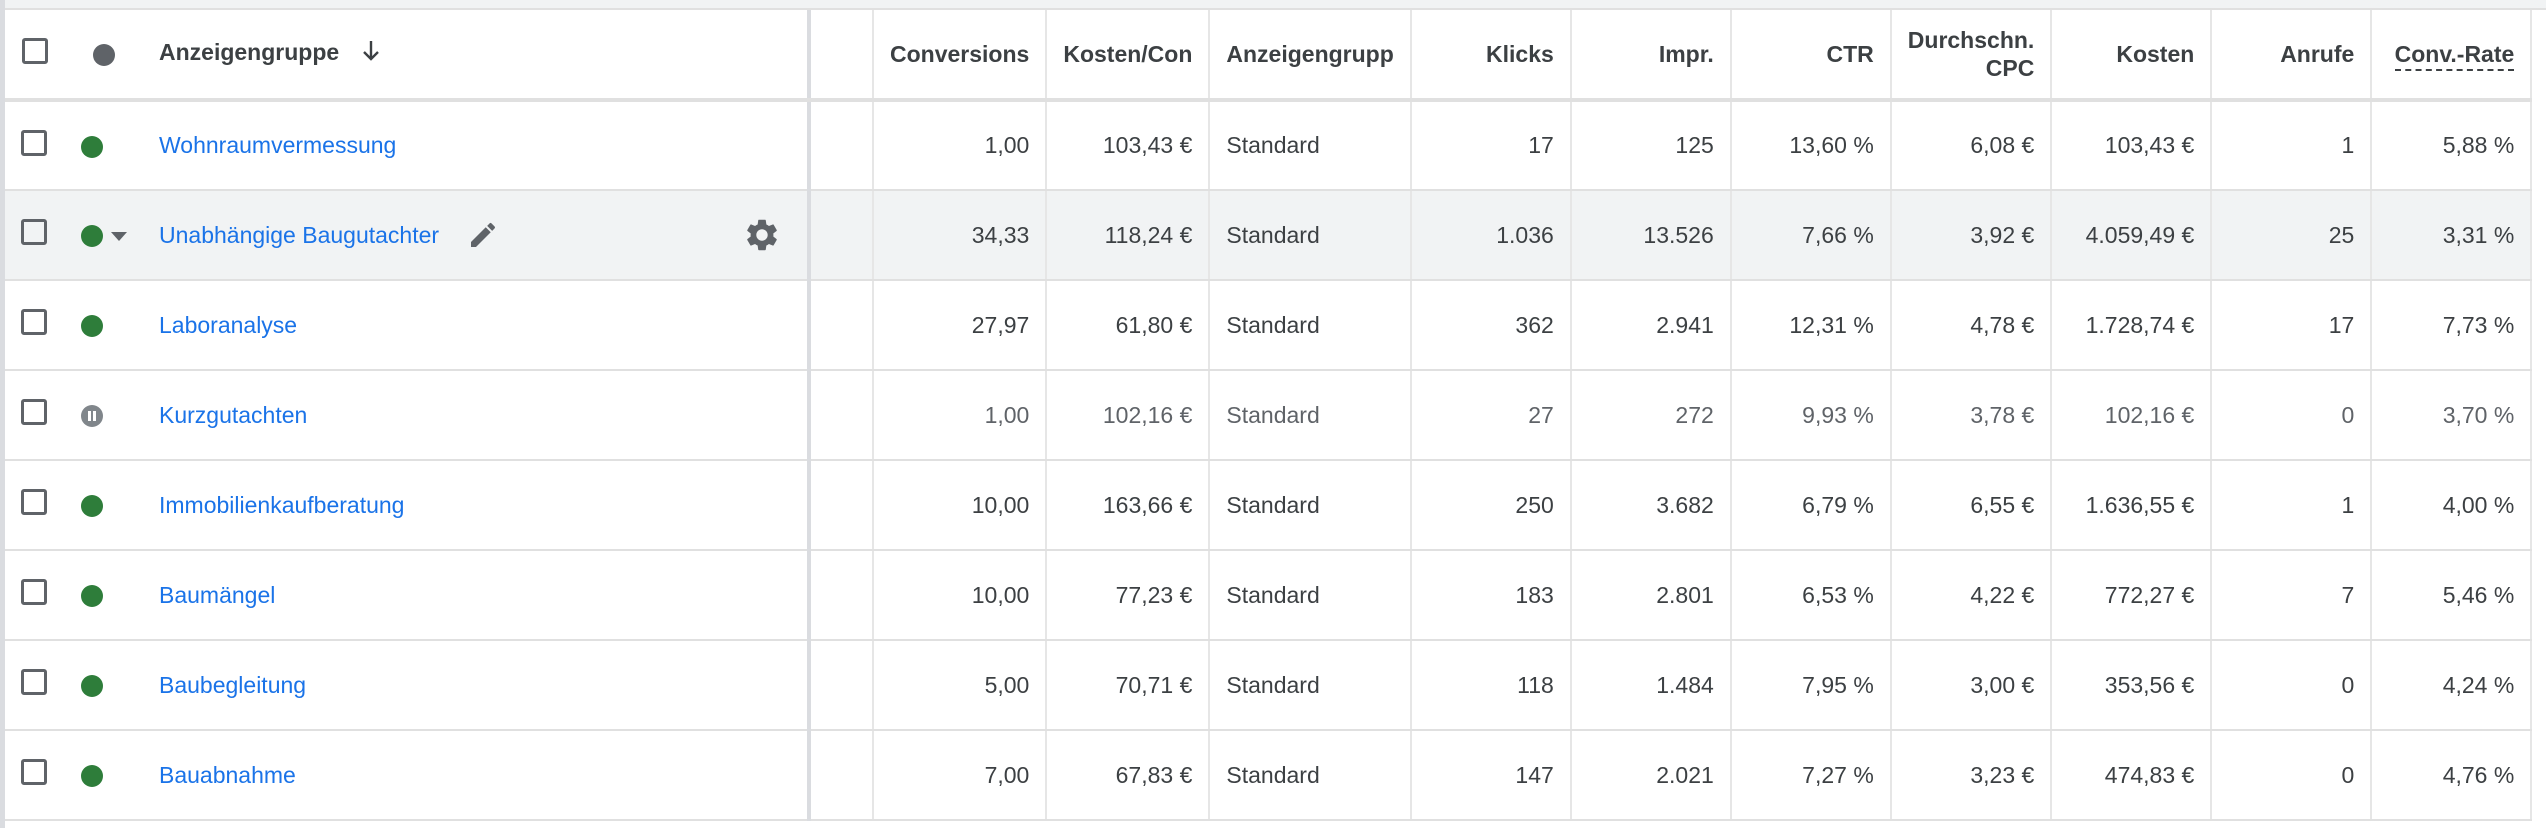 This screenshot has width=2546, height=828. I want to click on ad-group-name-cell: Unabhängige Baugutachter, so click(477, 235).